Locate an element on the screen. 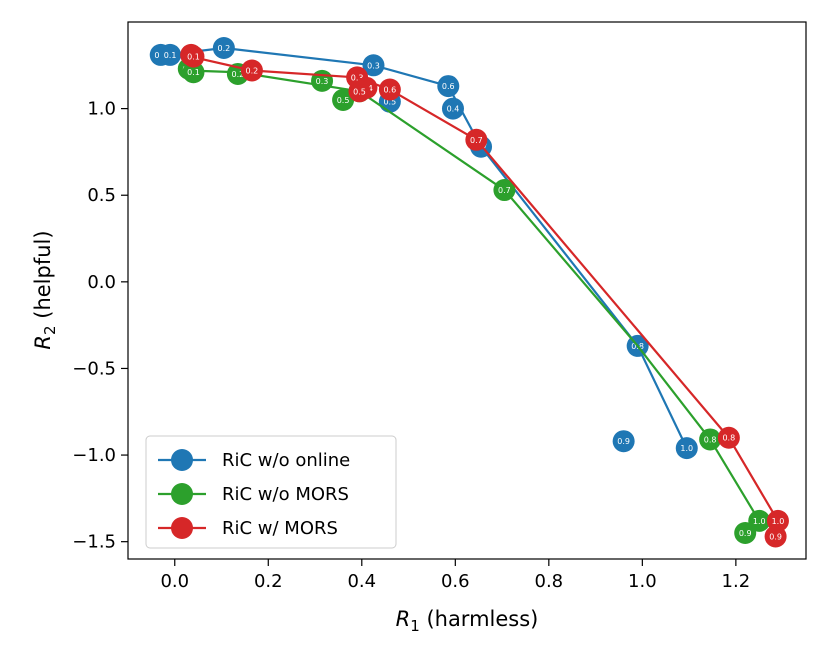 The height and width of the screenshot is (664, 830). x-tick-label: 1.0 is located at coordinates (642, 581).